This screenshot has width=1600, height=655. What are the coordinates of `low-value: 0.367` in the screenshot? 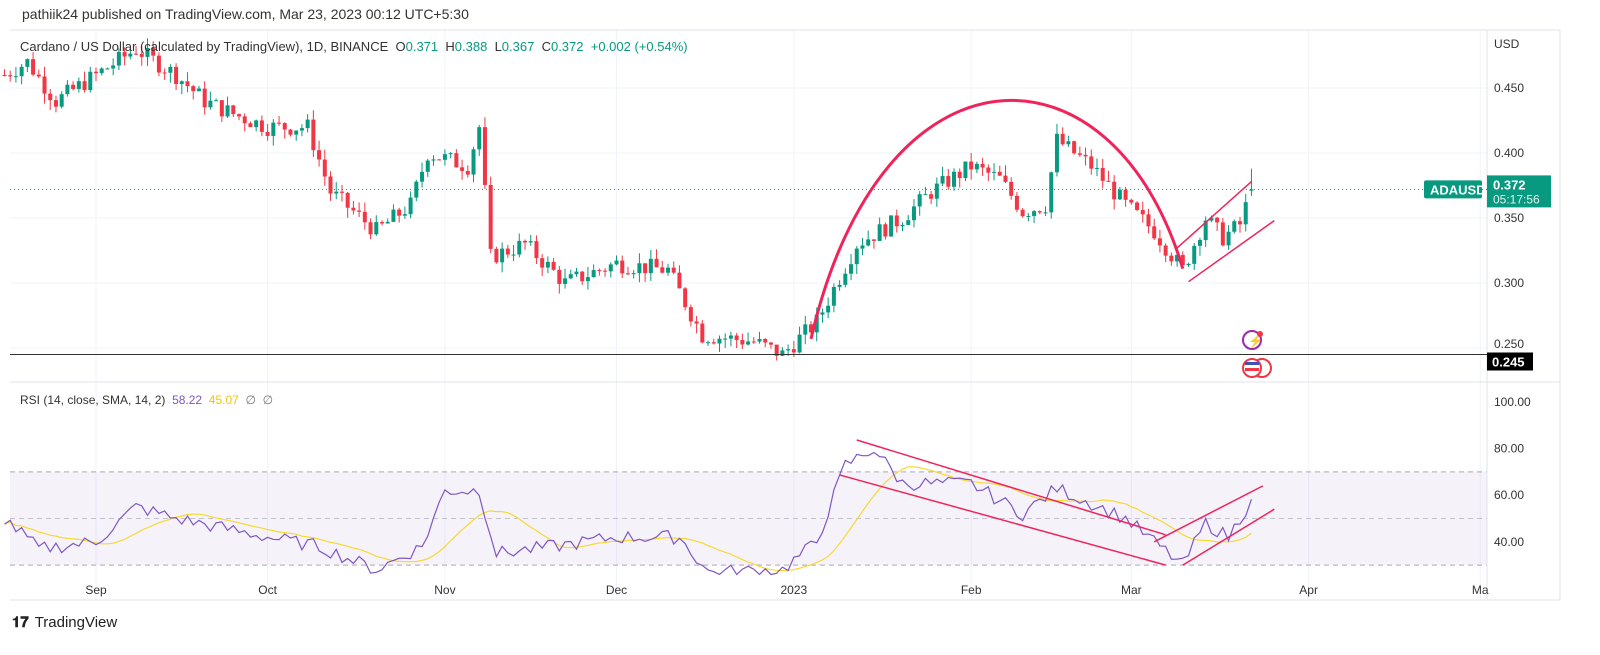 It's located at (518, 46).